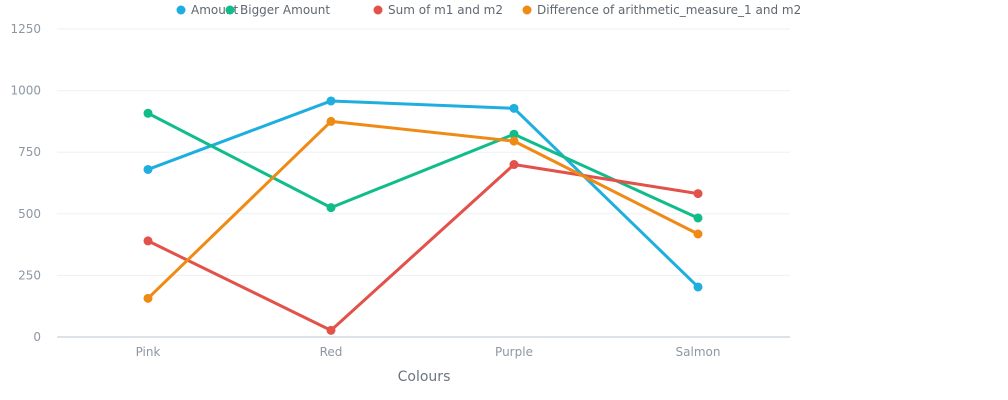  Describe the element at coordinates (25, 91) in the screenshot. I see `y-tick-label: 1000` at that location.